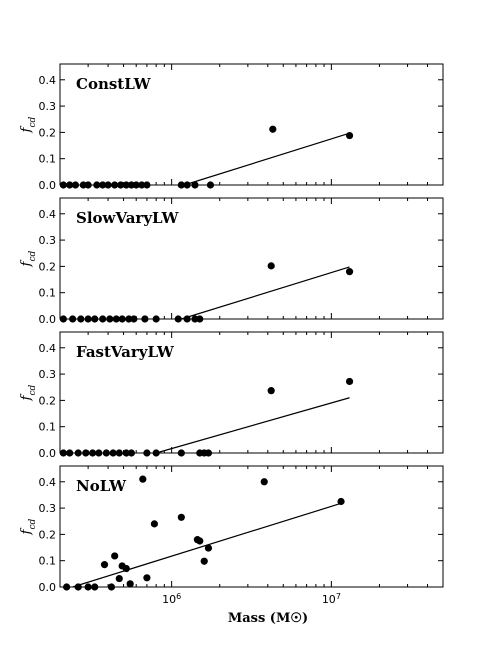 The width and height of the screenshot is (491, 654). What do you see at coordinates (171, 599) in the screenshot?
I see `x-tick-label: 10⁶` at bounding box center [171, 599].